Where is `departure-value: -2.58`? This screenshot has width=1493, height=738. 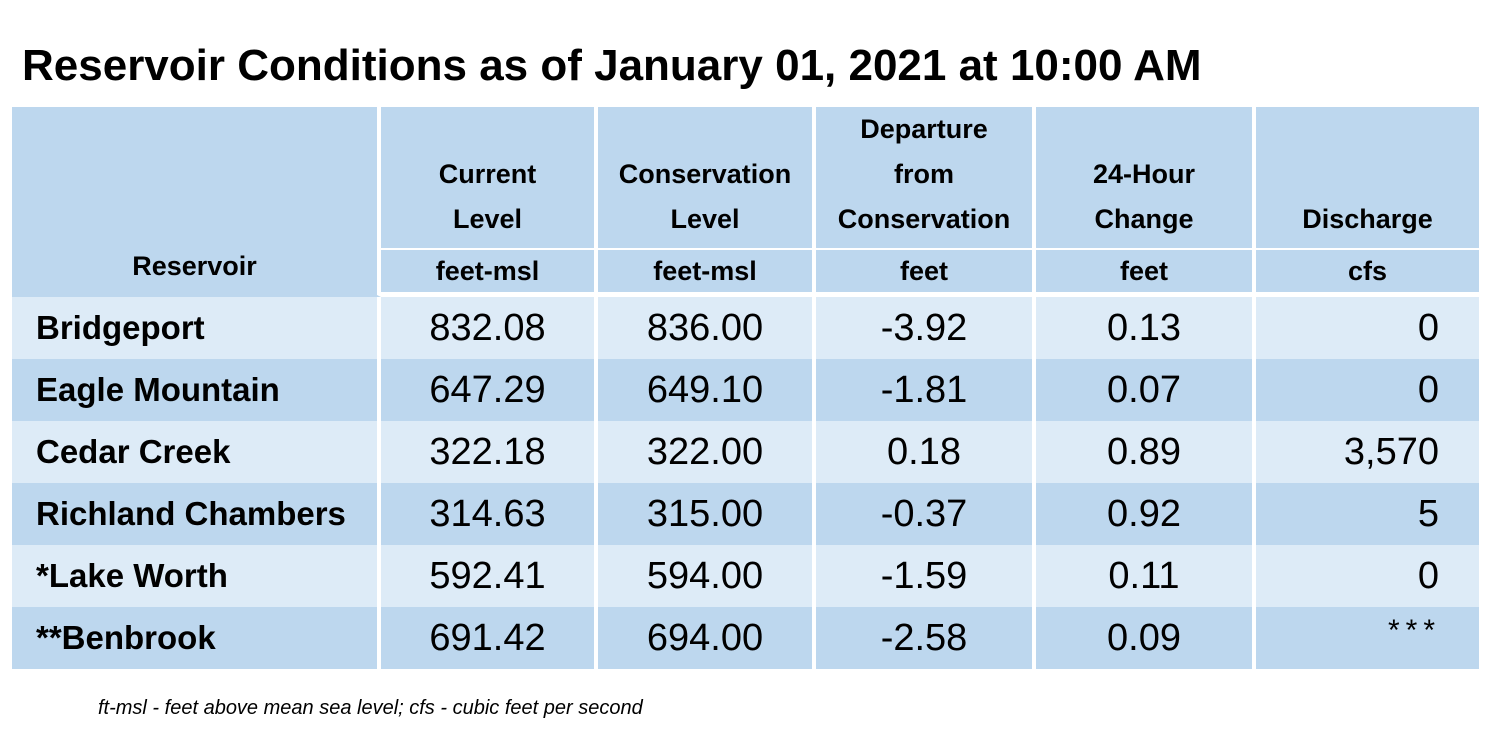 departure-value: -2.58 is located at coordinates (926, 638).